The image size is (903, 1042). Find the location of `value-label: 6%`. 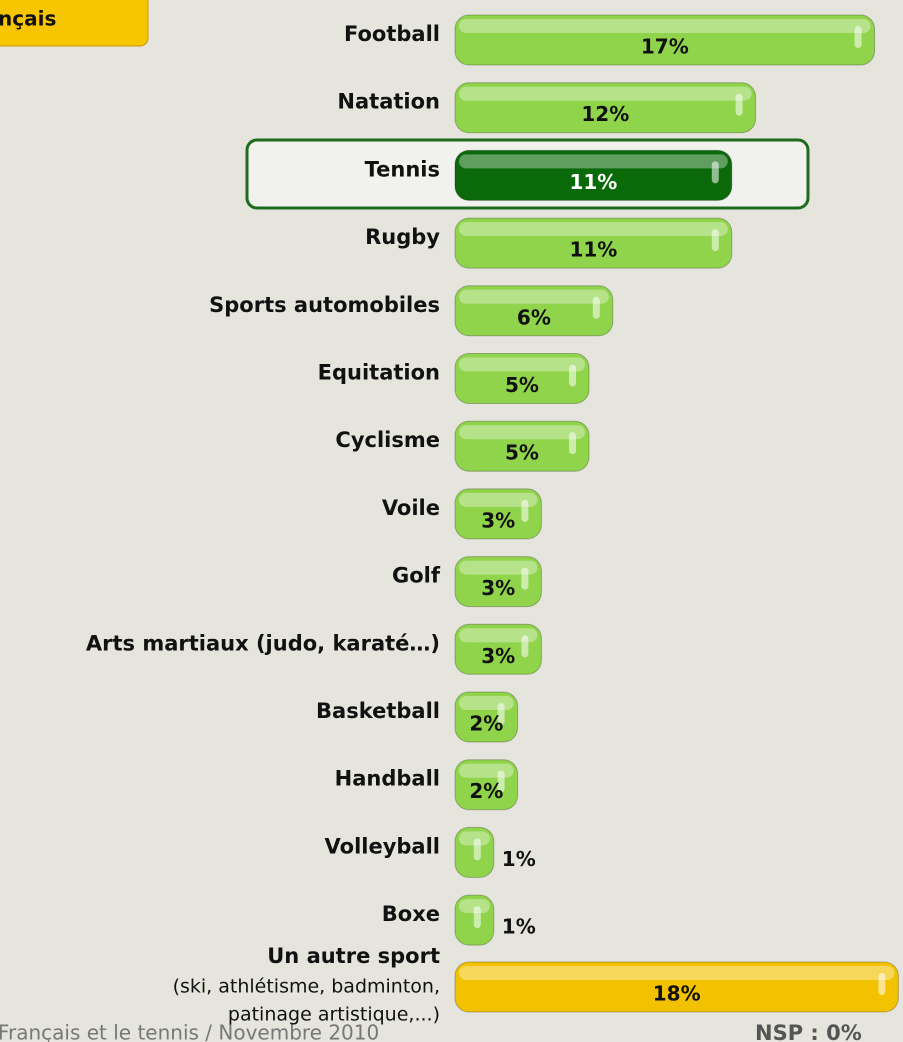

value-label: 6% is located at coordinates (534, 317).